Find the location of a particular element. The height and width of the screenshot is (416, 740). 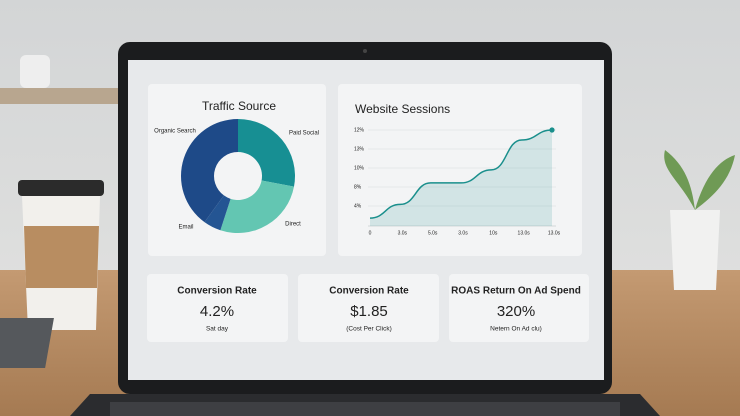

card-title: Traffic Source is located at coordinates (239, 106).